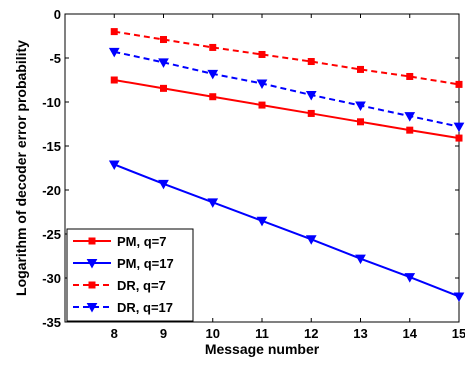  I want to click on legend-box, so click(130, 275).